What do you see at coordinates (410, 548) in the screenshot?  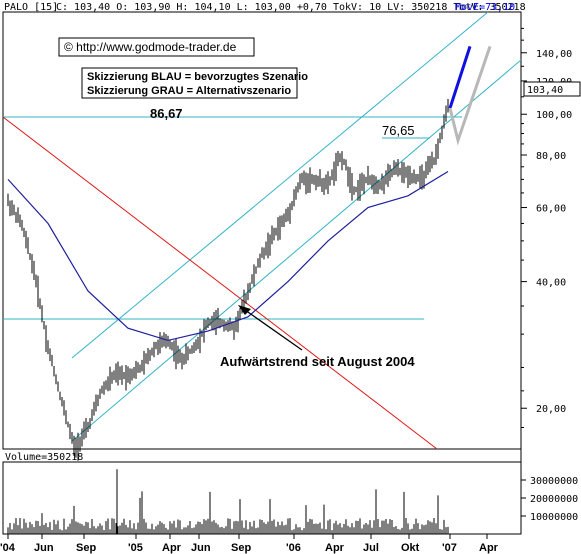 I see `x-tick-label: Okt` at bounding box center [410, 548].